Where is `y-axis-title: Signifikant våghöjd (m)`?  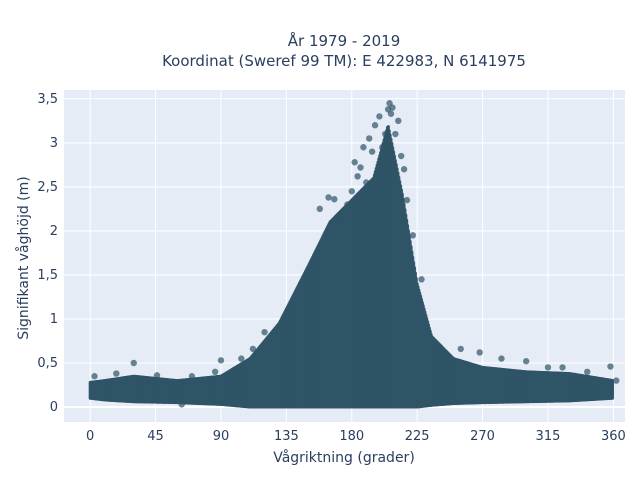 y-axis-title: Signifikant våghöjd (m) is located at coordinates (23, 257).